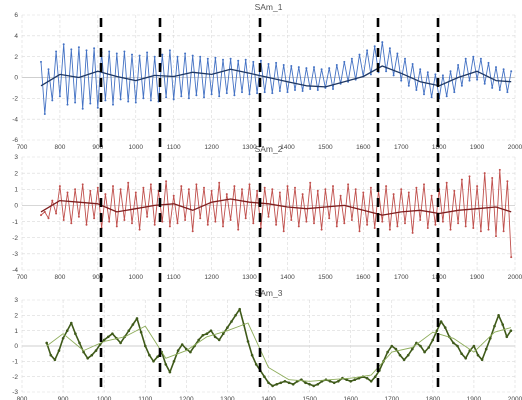 The height and width of the screenshot is (400, 522). What do you see at coordinates (439, 277) in the screenshot?
I see `x-tick-label: 1800` at bounding box center [439, 277].